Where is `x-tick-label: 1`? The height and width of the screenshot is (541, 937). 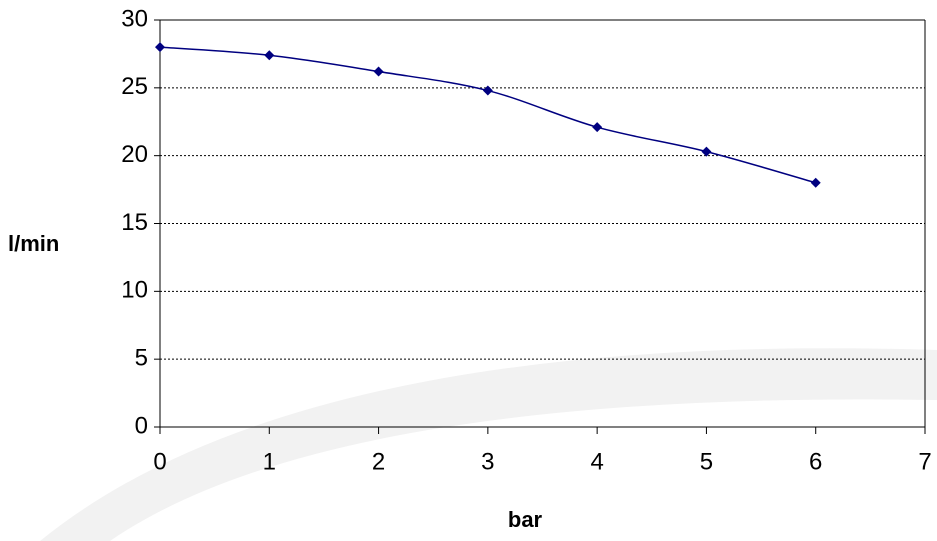 x-tick-label: 1 is located at coordinates (269, 461).